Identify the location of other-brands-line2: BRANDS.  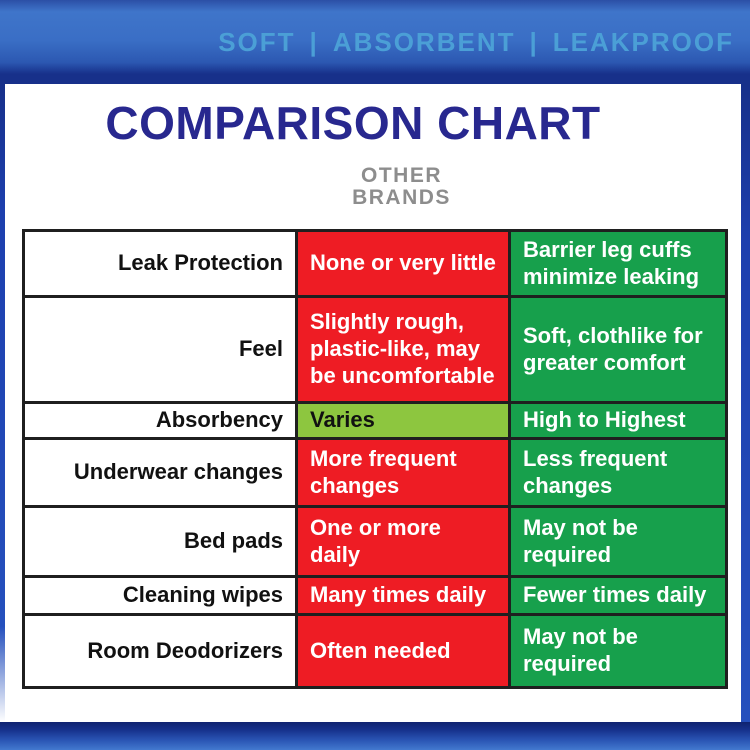
(401, 198).